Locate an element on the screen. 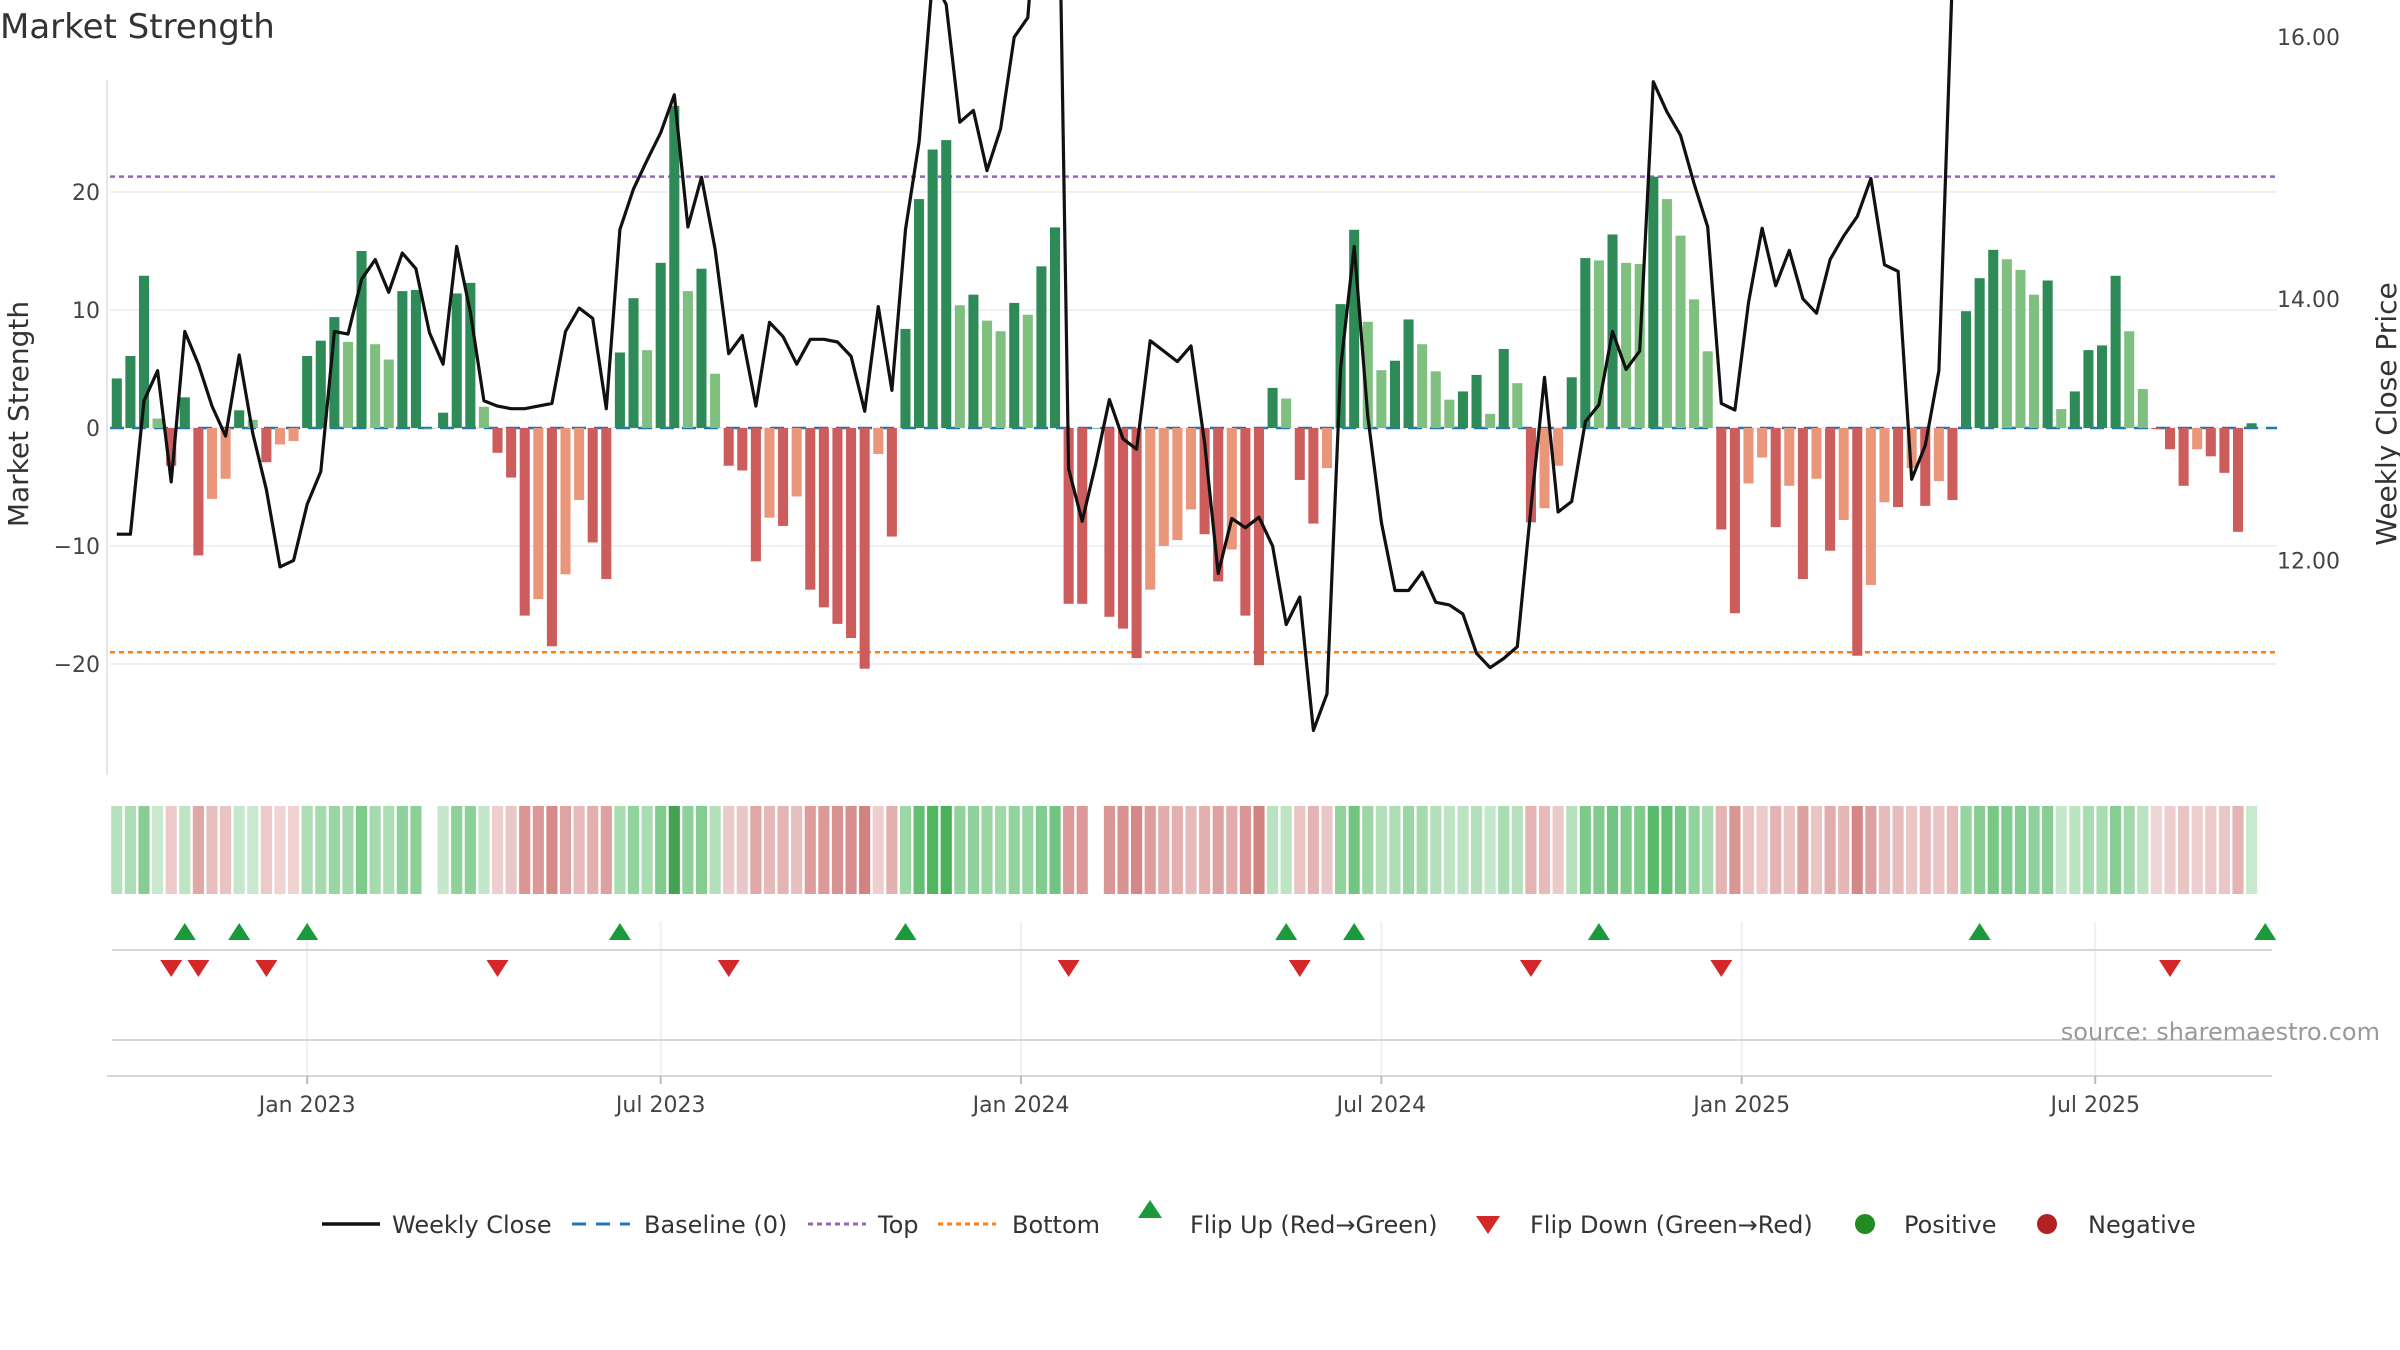 This screenshot has width=2400, height=1350. legend-label: Bottom is located at coordinates (1056, 1225).